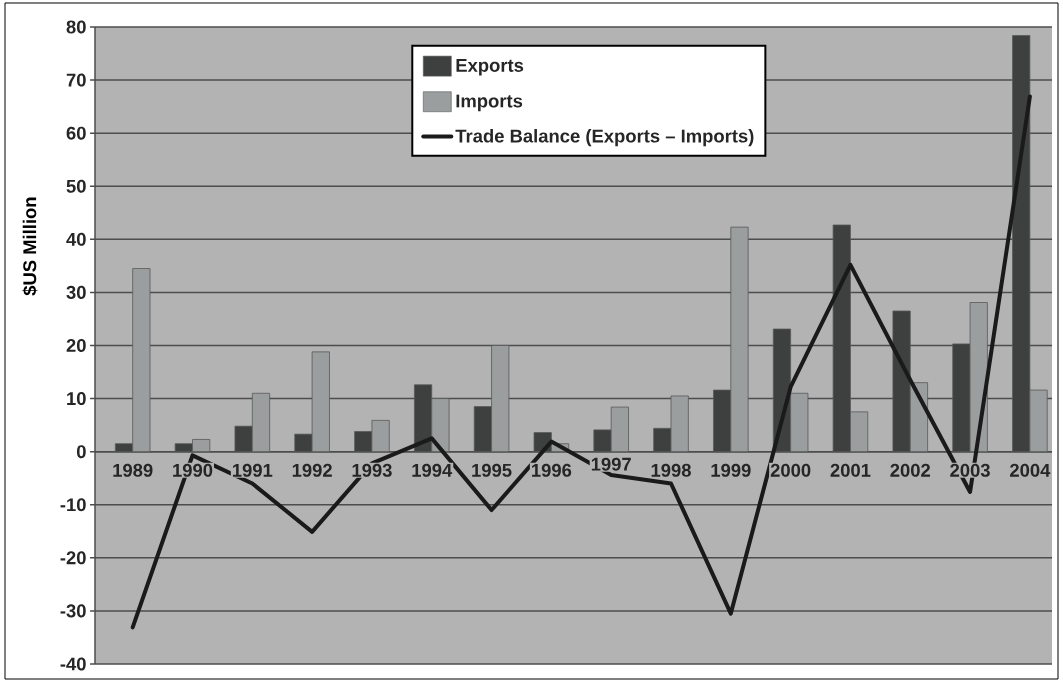 The image size is (1063, 681). Describe the element at coordinates (492, 470) in the screenshot. I see `x-tick-label: 1995` at that location.